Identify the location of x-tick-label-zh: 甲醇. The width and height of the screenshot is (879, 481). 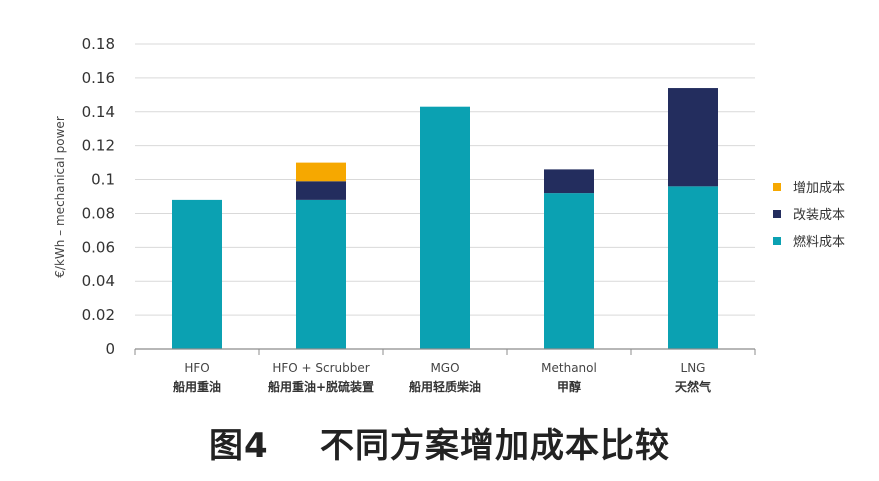
(569, 386).